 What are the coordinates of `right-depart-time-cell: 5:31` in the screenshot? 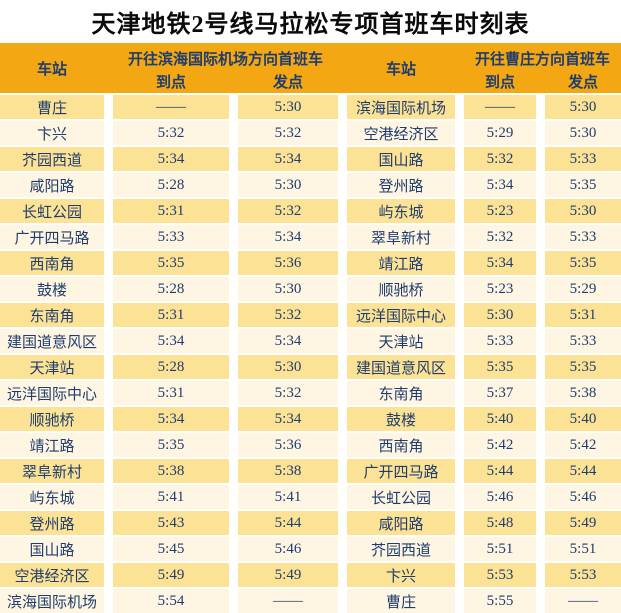 It's located at (583, 315).